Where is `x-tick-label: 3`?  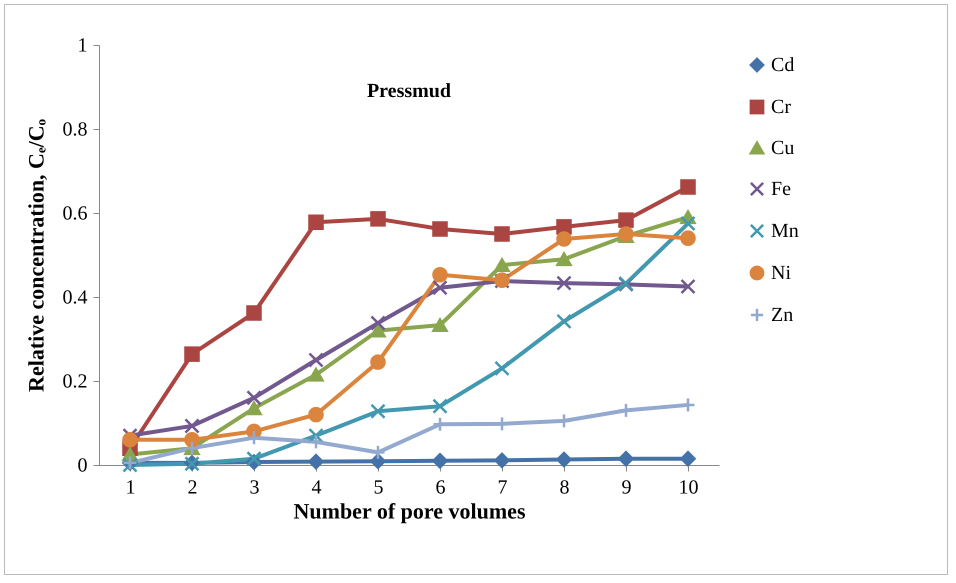 x-tick-label: 3 is located at coordinates (255, 487).